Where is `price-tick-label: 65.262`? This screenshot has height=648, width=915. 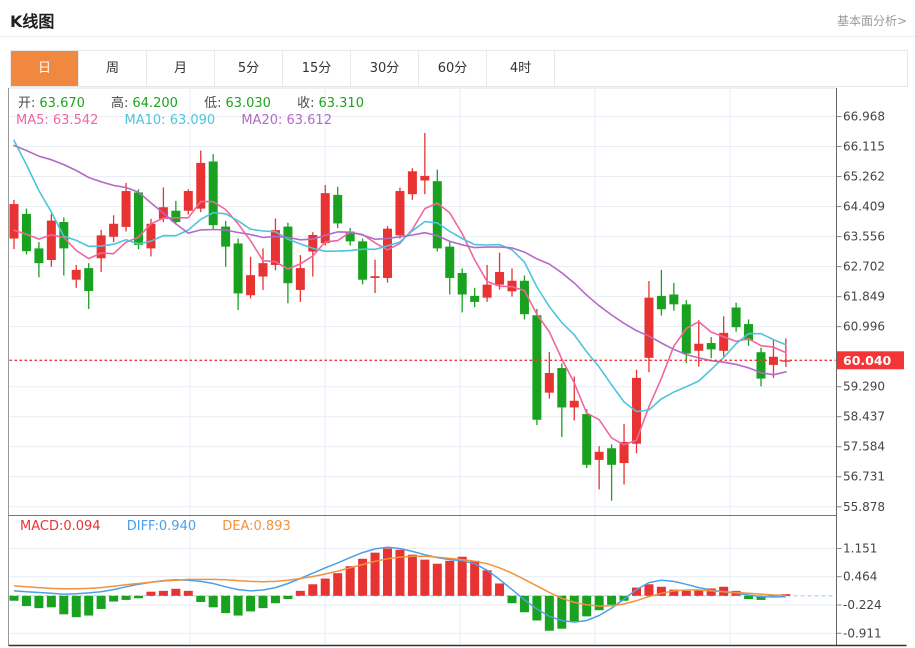 price-tick-label: 65.262 is located at coordinates (864, 177).